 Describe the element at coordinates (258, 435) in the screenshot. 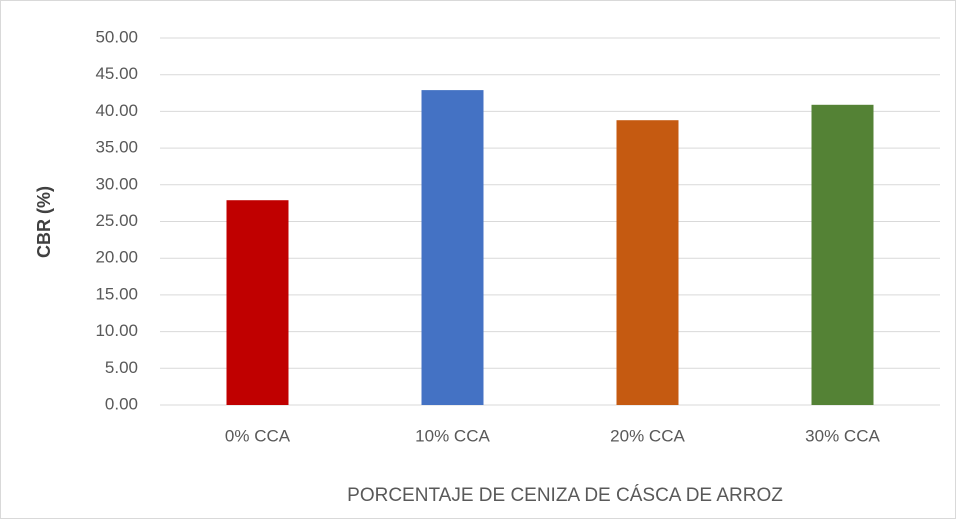

I see `x-tick-label: 0% CCA` at that location.